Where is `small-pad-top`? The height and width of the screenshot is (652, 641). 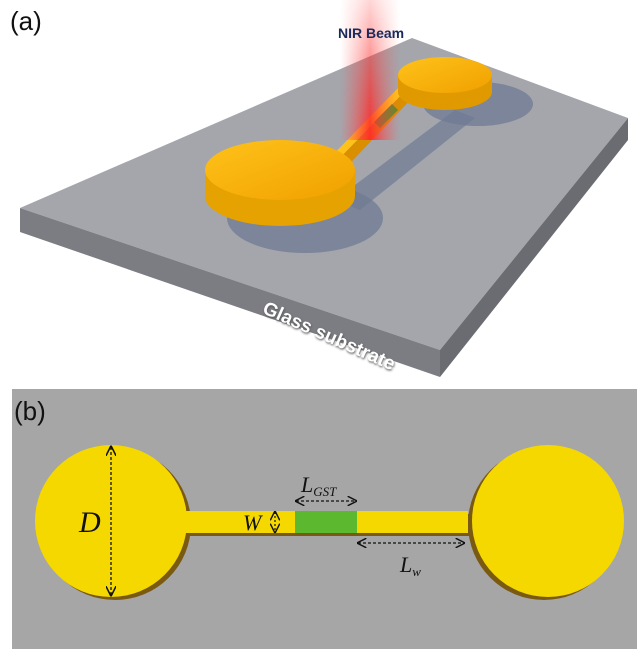 small-pad-top is located at coordinates (445, 75).